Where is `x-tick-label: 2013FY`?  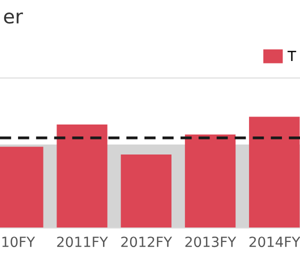 x-tick-label: 2013FY is located at coordinates (210, 242).